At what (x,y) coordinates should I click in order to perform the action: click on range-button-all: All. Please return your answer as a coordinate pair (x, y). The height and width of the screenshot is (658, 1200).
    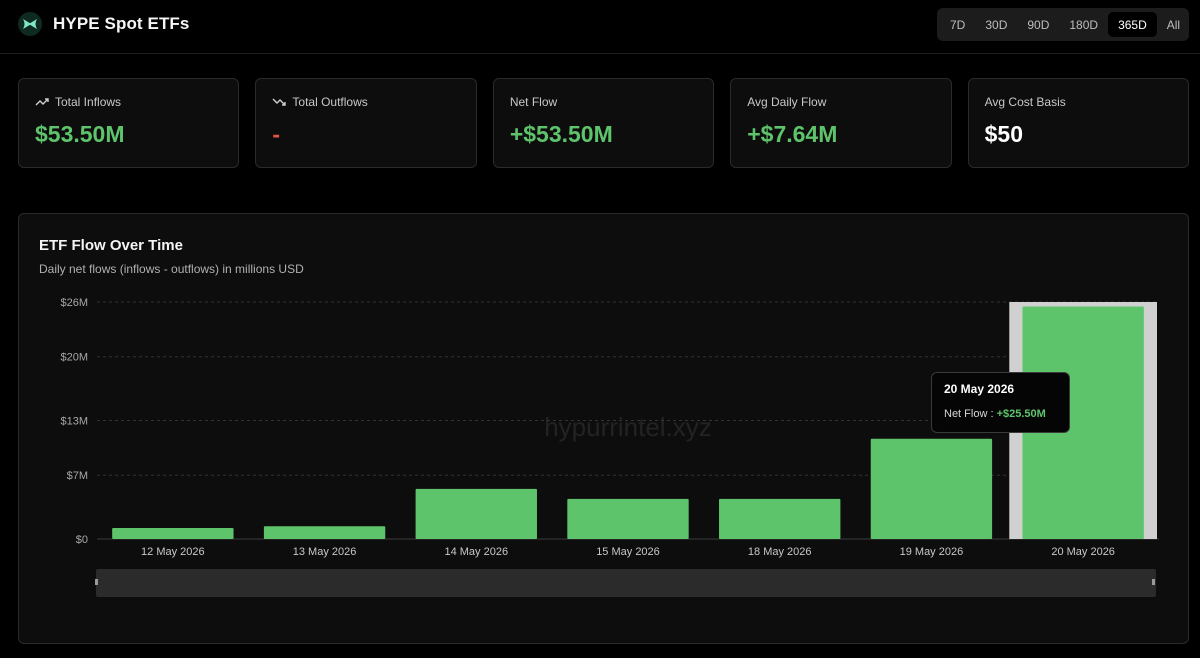
    Looking at the image, I should click on (1173, 24).